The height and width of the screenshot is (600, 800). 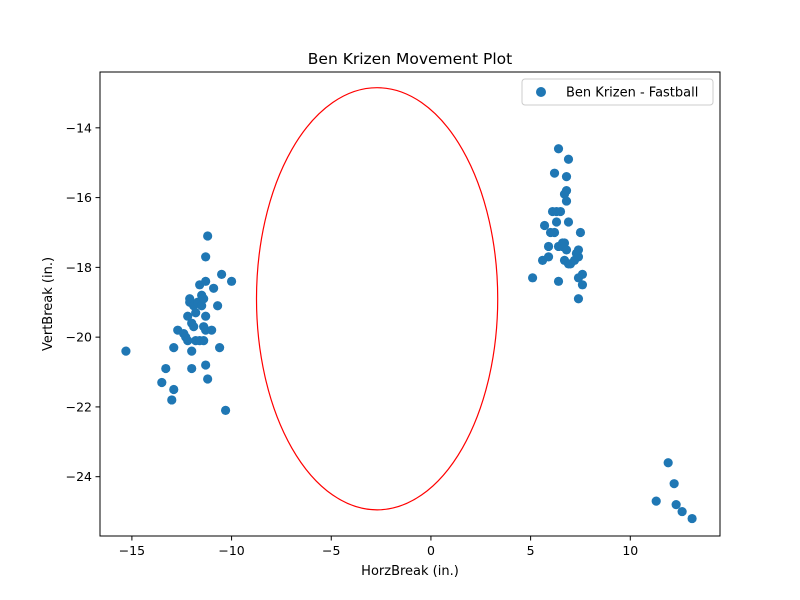 I want to click on legend-marker, so click(x=541, y=92).